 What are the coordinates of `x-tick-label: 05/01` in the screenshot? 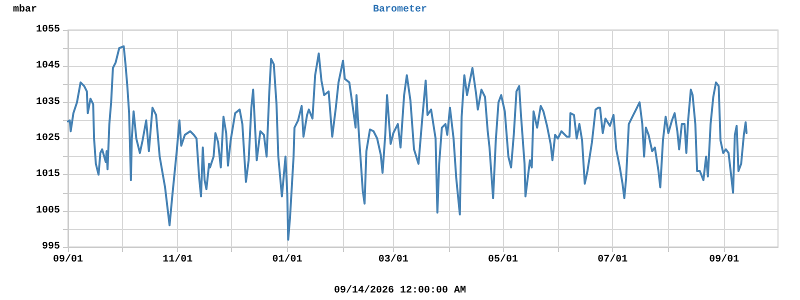 It's located at (503, 260).